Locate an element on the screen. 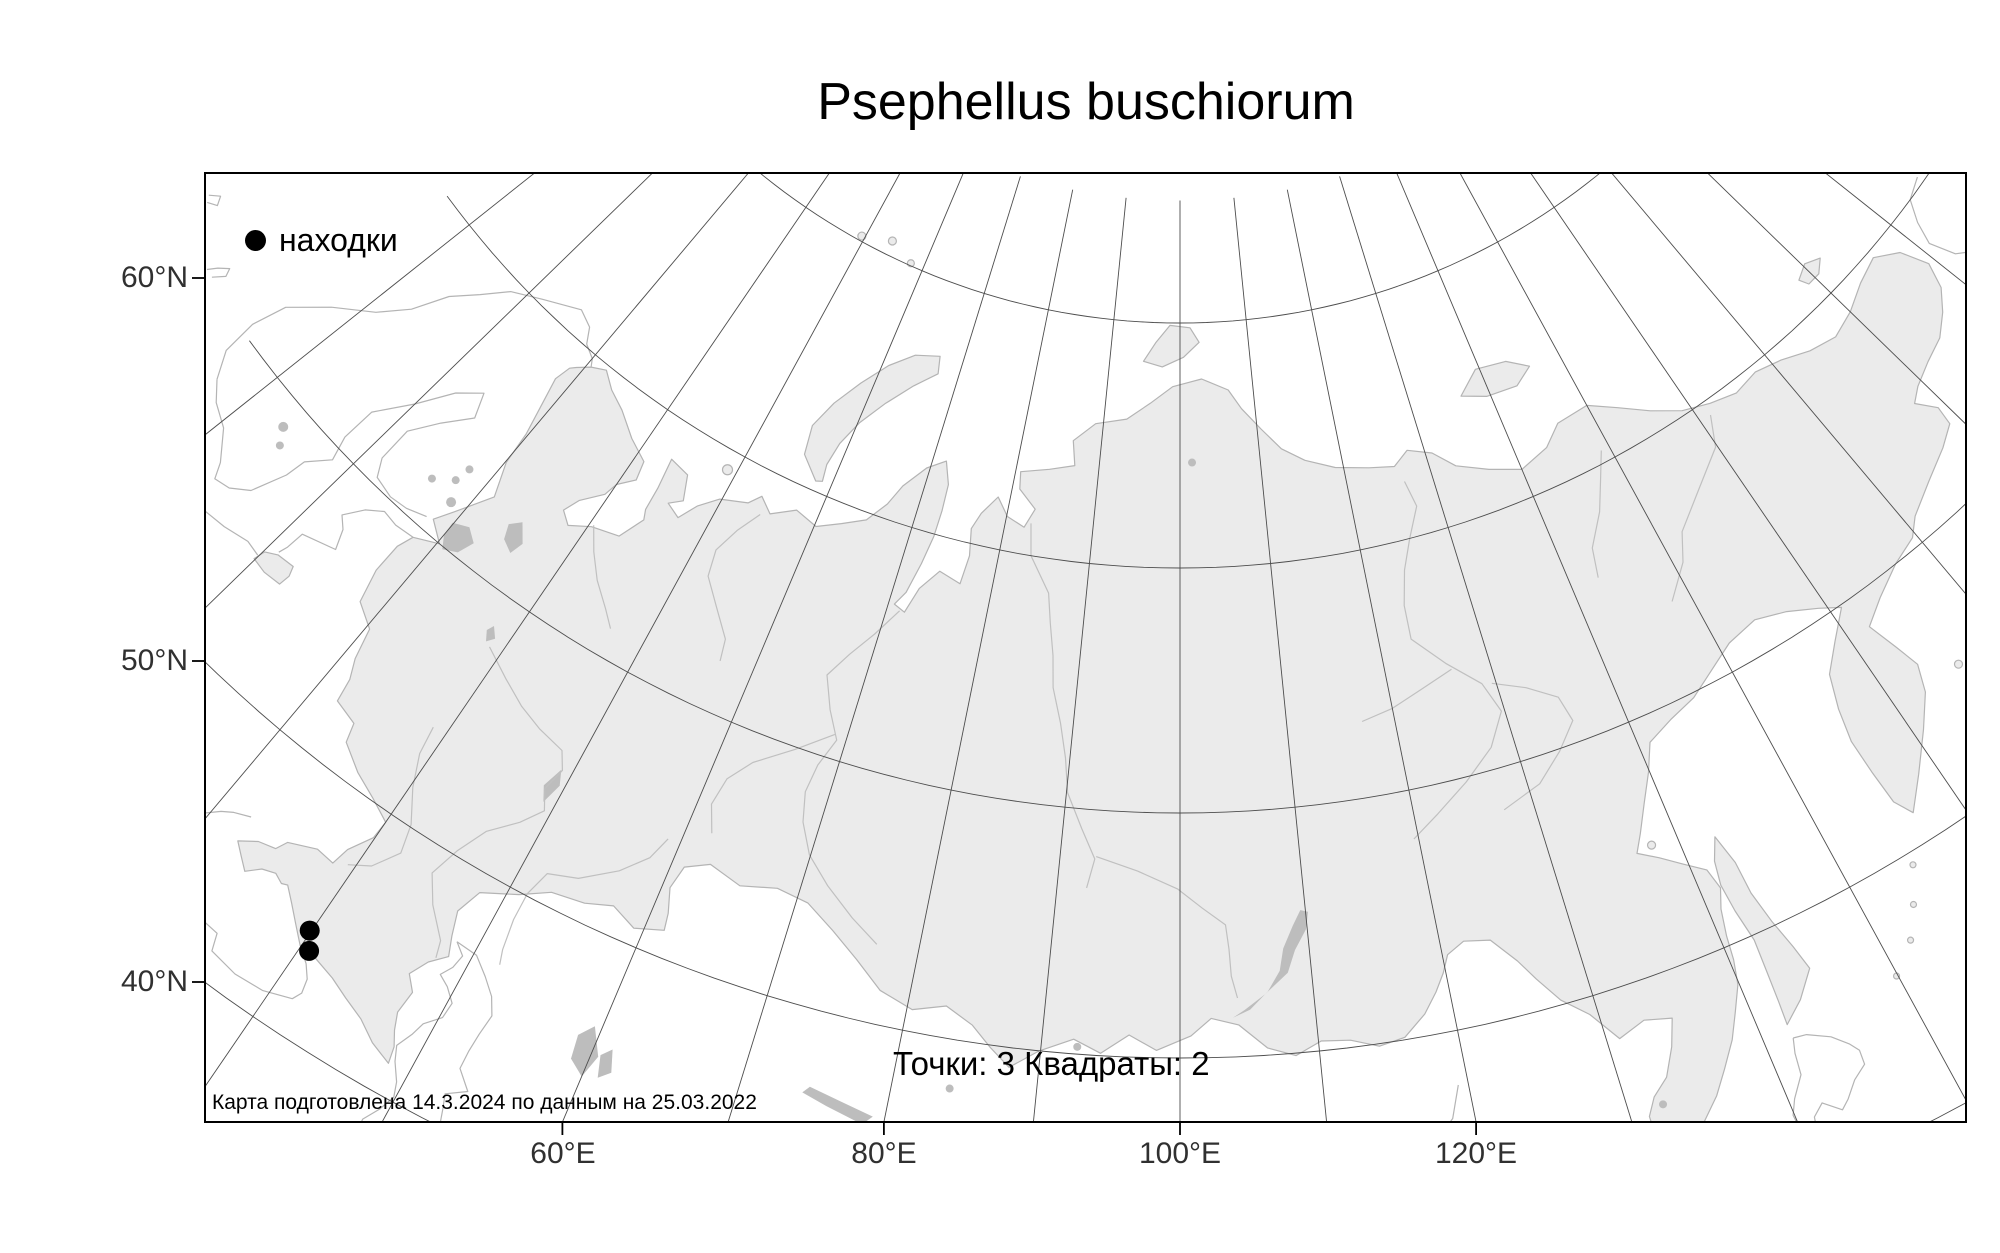 The height and width of the screenshot is (1253, 2000). page-title: Psephellus buschiorum is located at coordinates (1086, 102).